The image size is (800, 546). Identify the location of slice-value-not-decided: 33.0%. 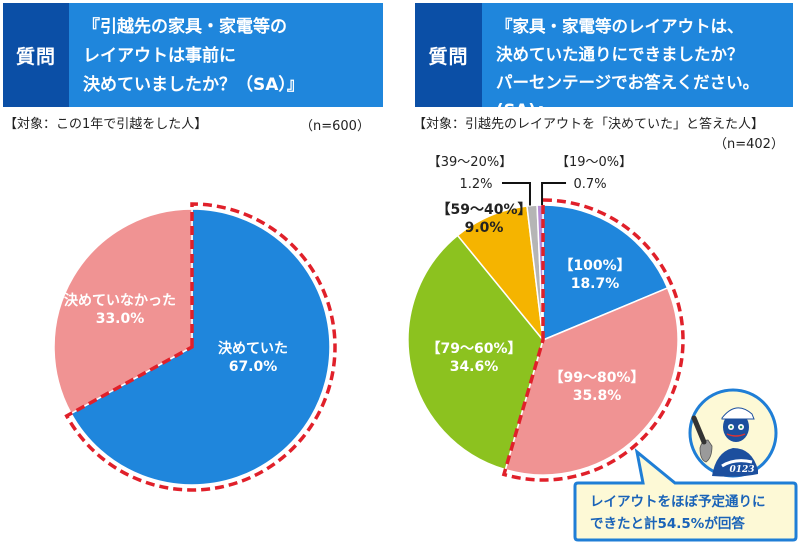
(120, 319).